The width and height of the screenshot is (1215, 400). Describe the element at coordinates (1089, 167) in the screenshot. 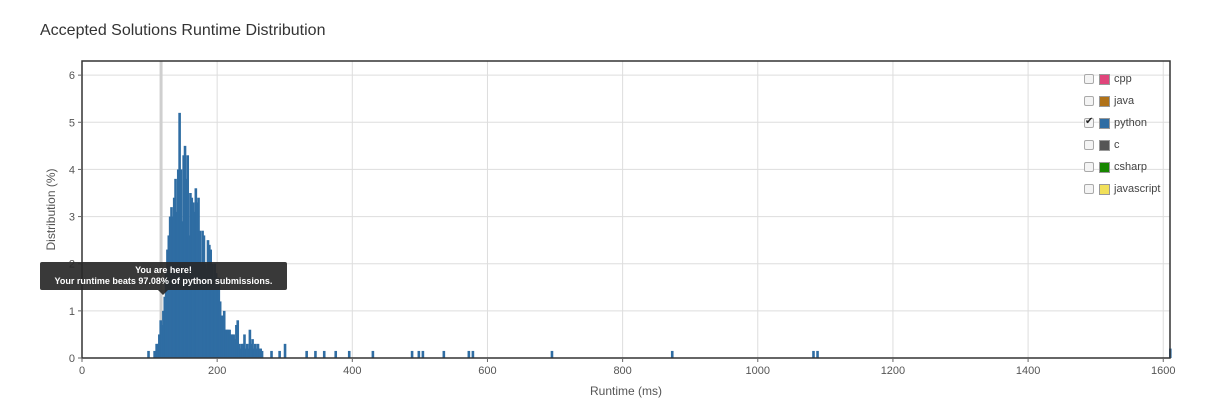

I see `legend-checkbox-csharp` at that location.